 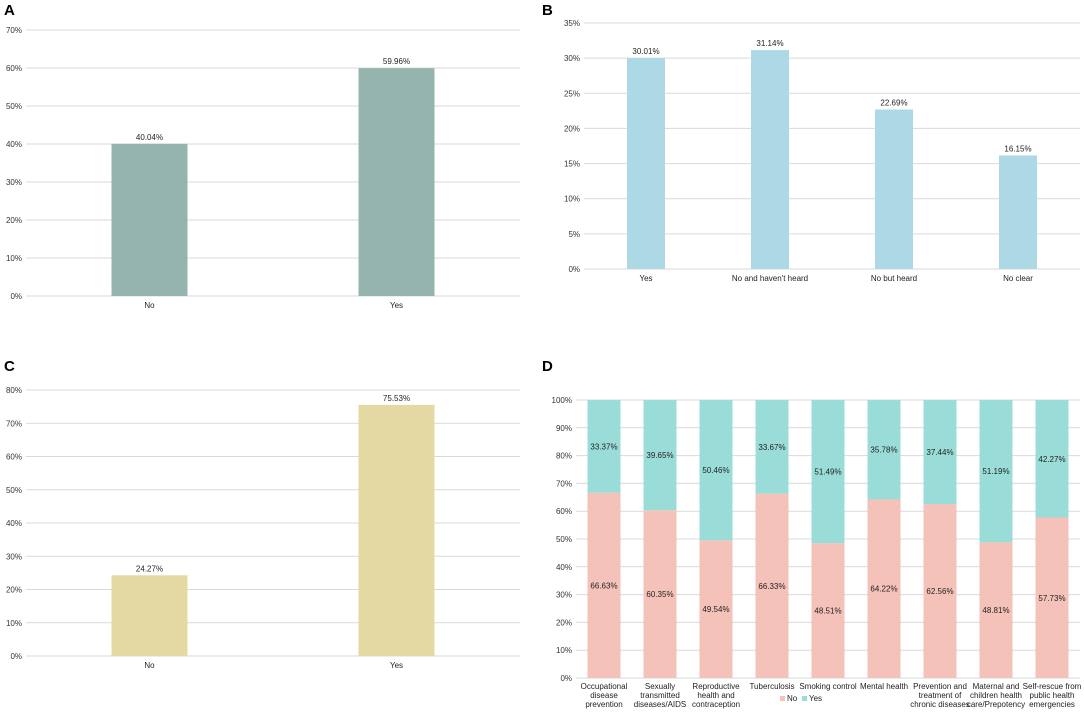 What do you see at coordinates (604, 686) in the screenshot?
I see `chart-d-x-tick-label: Occupational` at bounding box center [604, 686].